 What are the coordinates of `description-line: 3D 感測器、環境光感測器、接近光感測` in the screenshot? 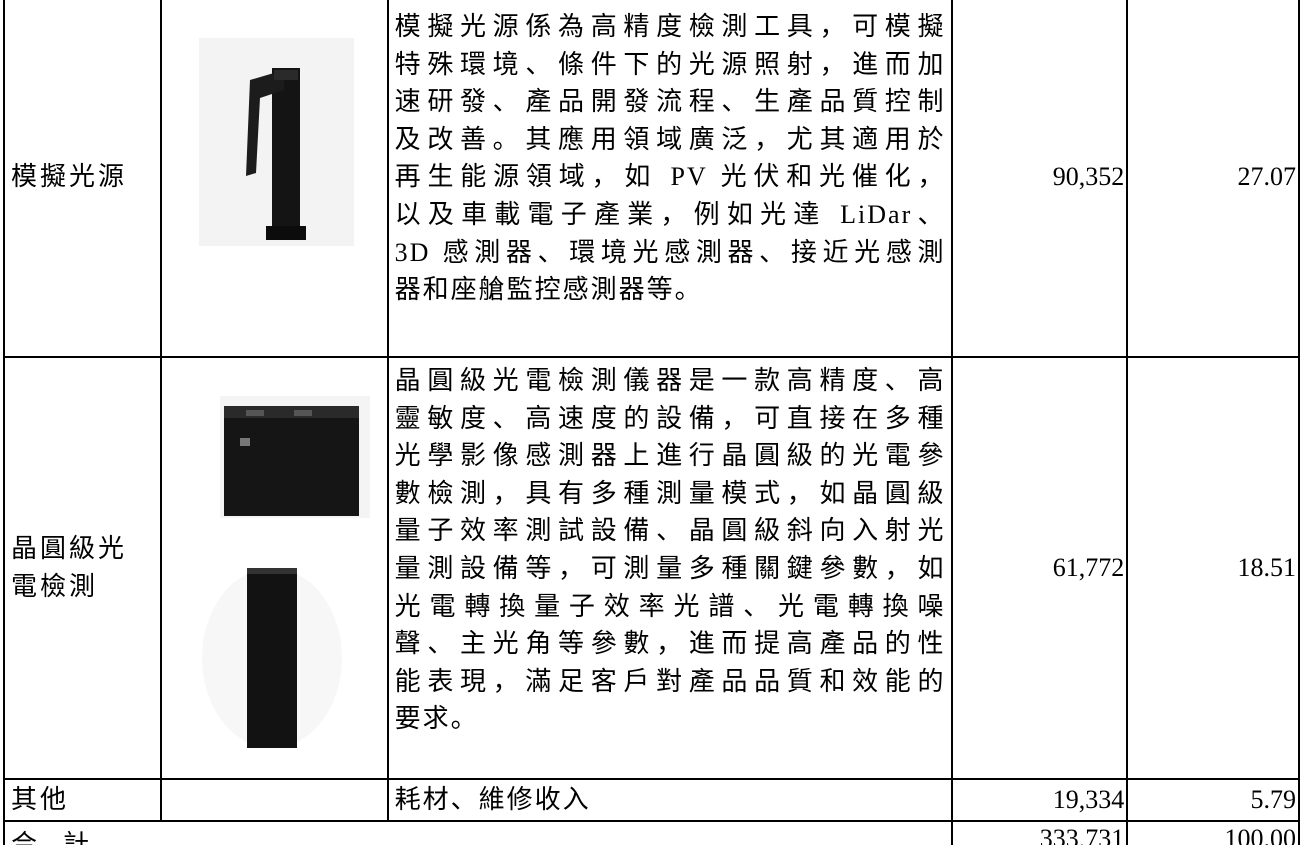 It's located at (670, 252).